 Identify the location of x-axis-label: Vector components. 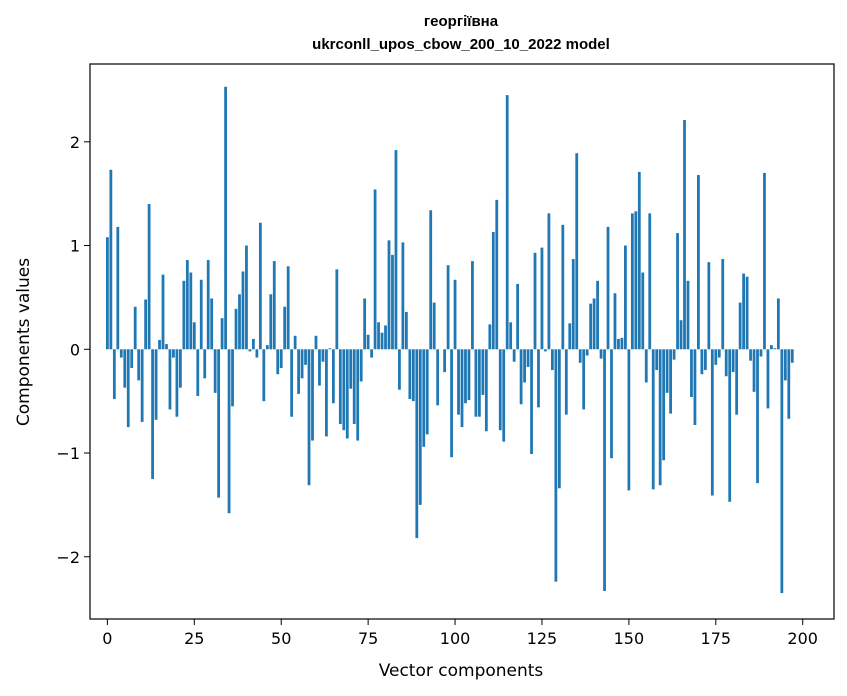
(461, 671).